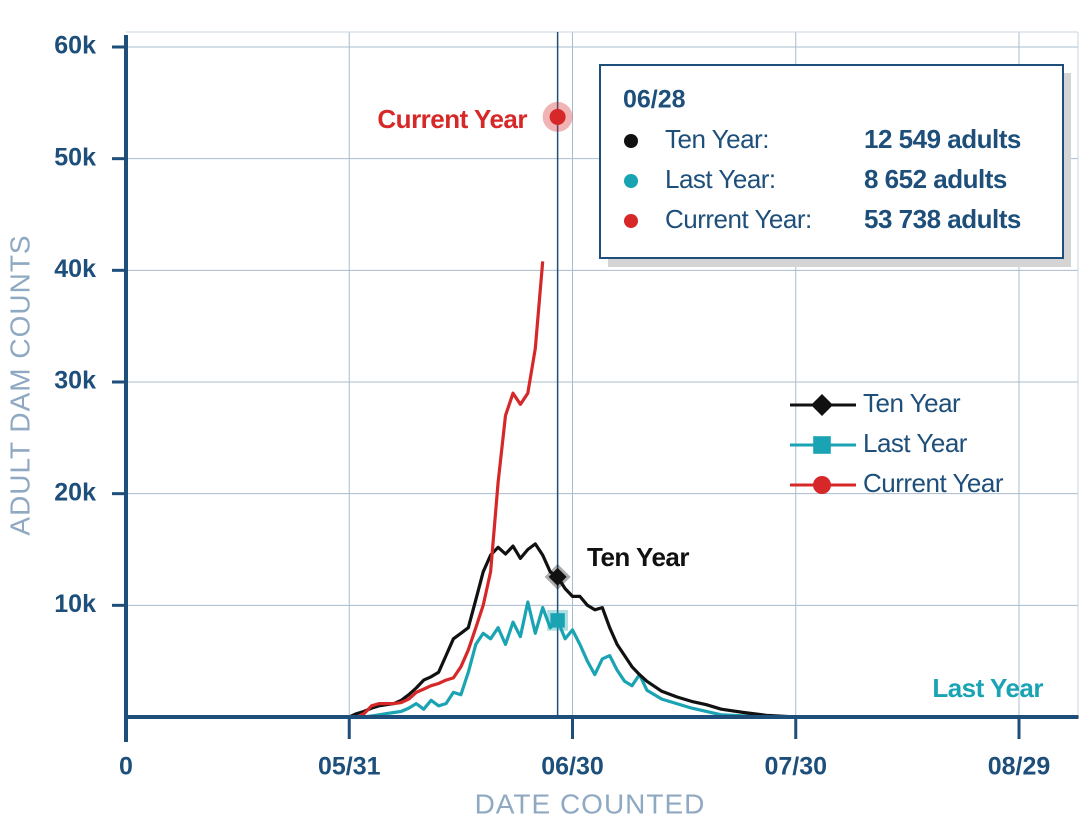  Describe the element at coordinates (942, 139) in the screenshot. I see `tooltip-value: 12 549 adults` at that location.